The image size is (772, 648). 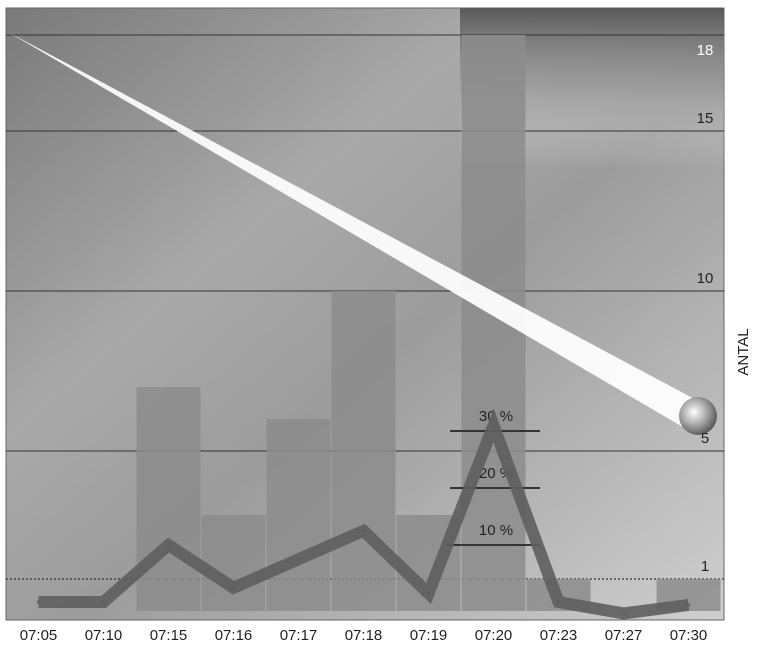 What do you see at coordinates (705, 118) in the screenshot?
I see `y-tick-label: 15` at bounding box center [705, 118].